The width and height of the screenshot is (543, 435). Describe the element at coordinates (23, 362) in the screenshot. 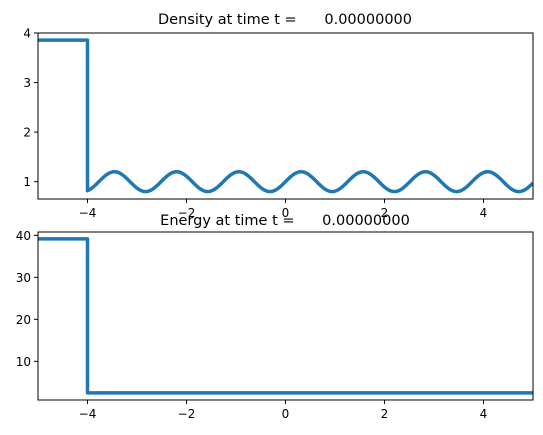

I see `energy-ytick-label: 10` at that location.